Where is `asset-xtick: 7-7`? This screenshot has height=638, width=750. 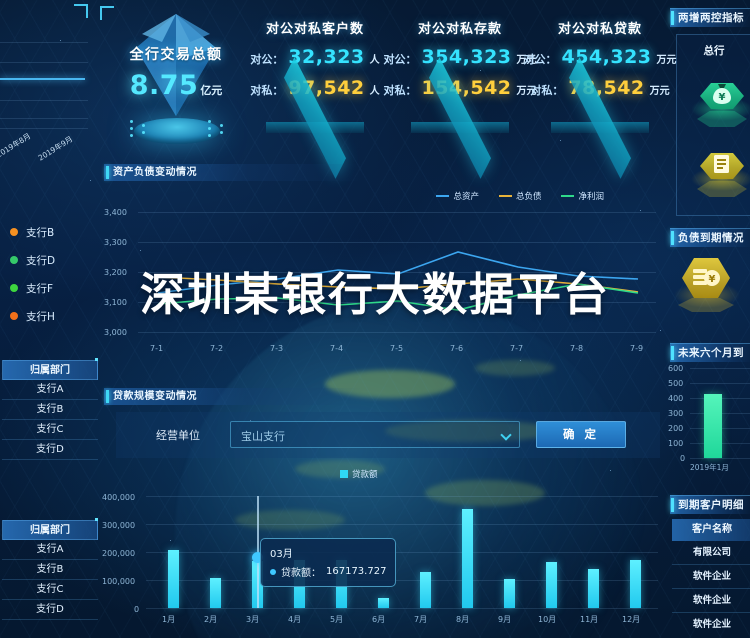
asset-xtick: 7-7 is located at coordinates (517, 348).